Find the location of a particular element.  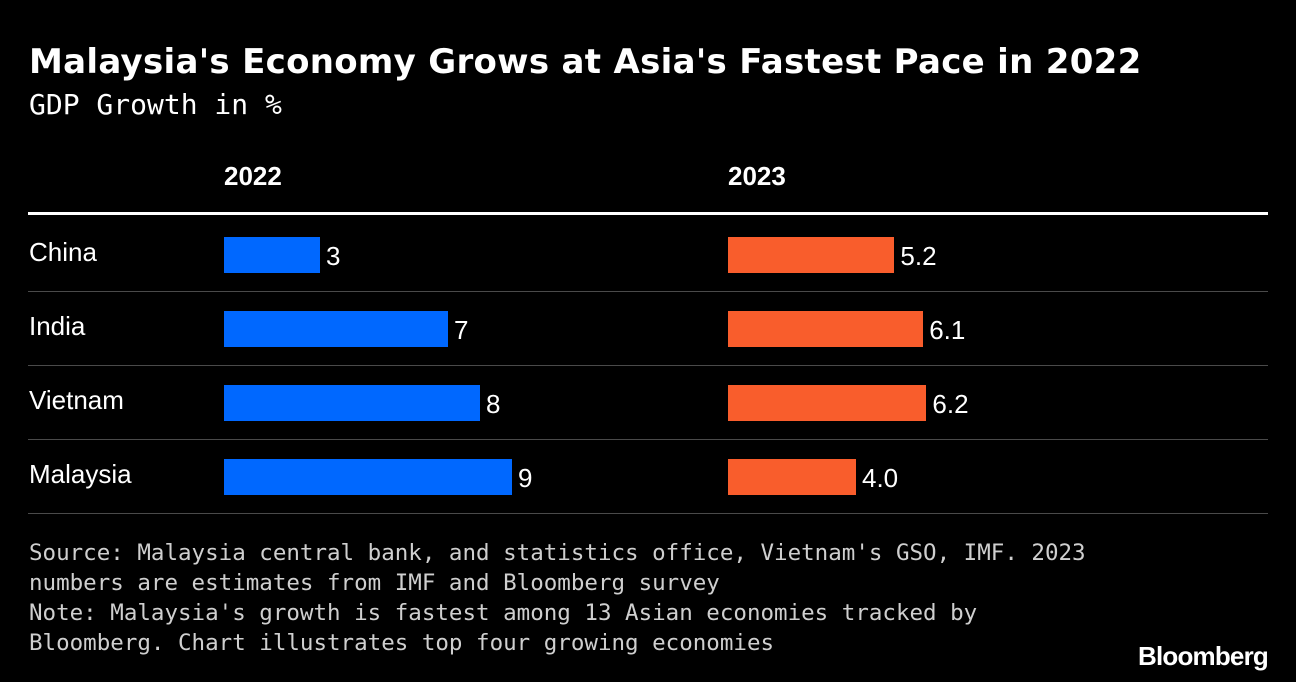

bar-2022-india is located at coordinates (336, 329).